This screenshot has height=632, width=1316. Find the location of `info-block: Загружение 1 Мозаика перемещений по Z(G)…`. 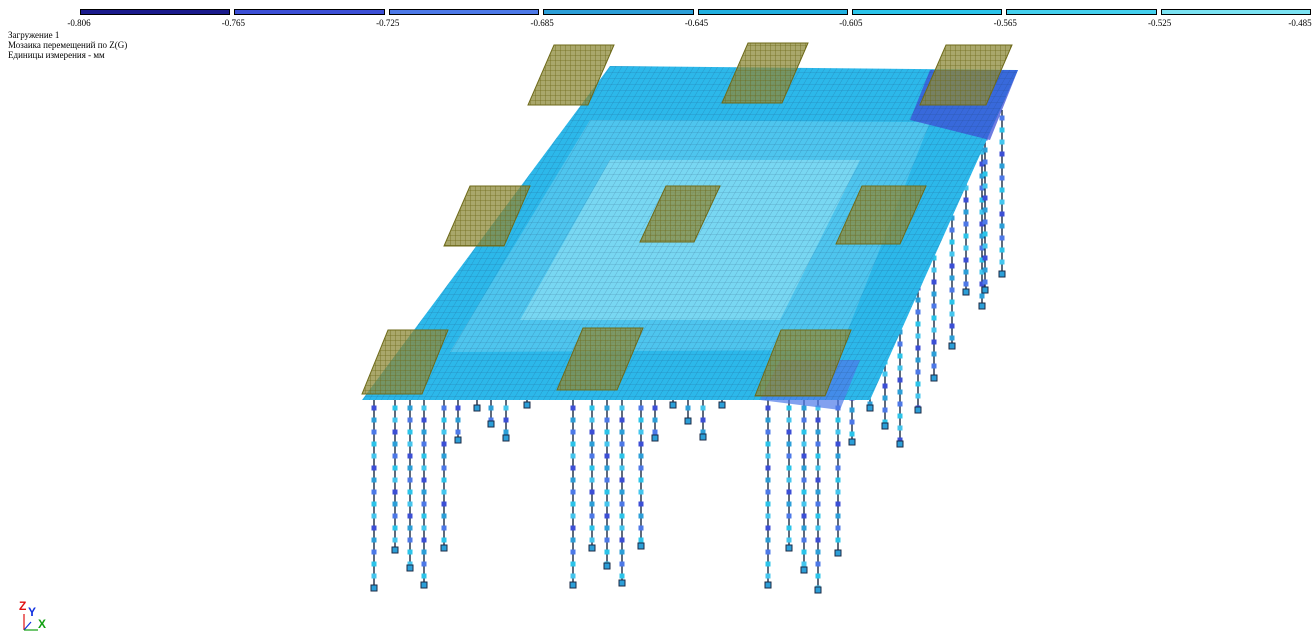

info-block: Загружение 1 Мозаика перемещений по Z(G)… is located at coordinates (67, 45).